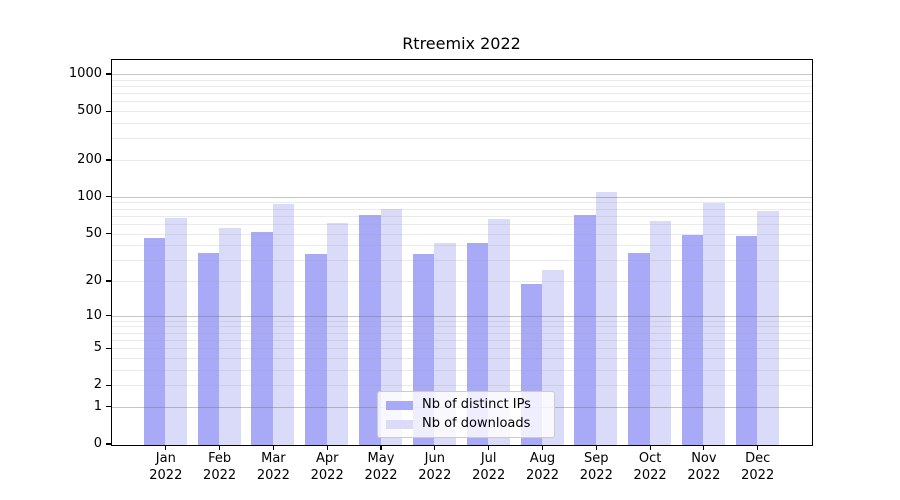 The height and width of the screenshot is (500, 900). I want to click on x-tick-mark-jan, so click(166, 447).